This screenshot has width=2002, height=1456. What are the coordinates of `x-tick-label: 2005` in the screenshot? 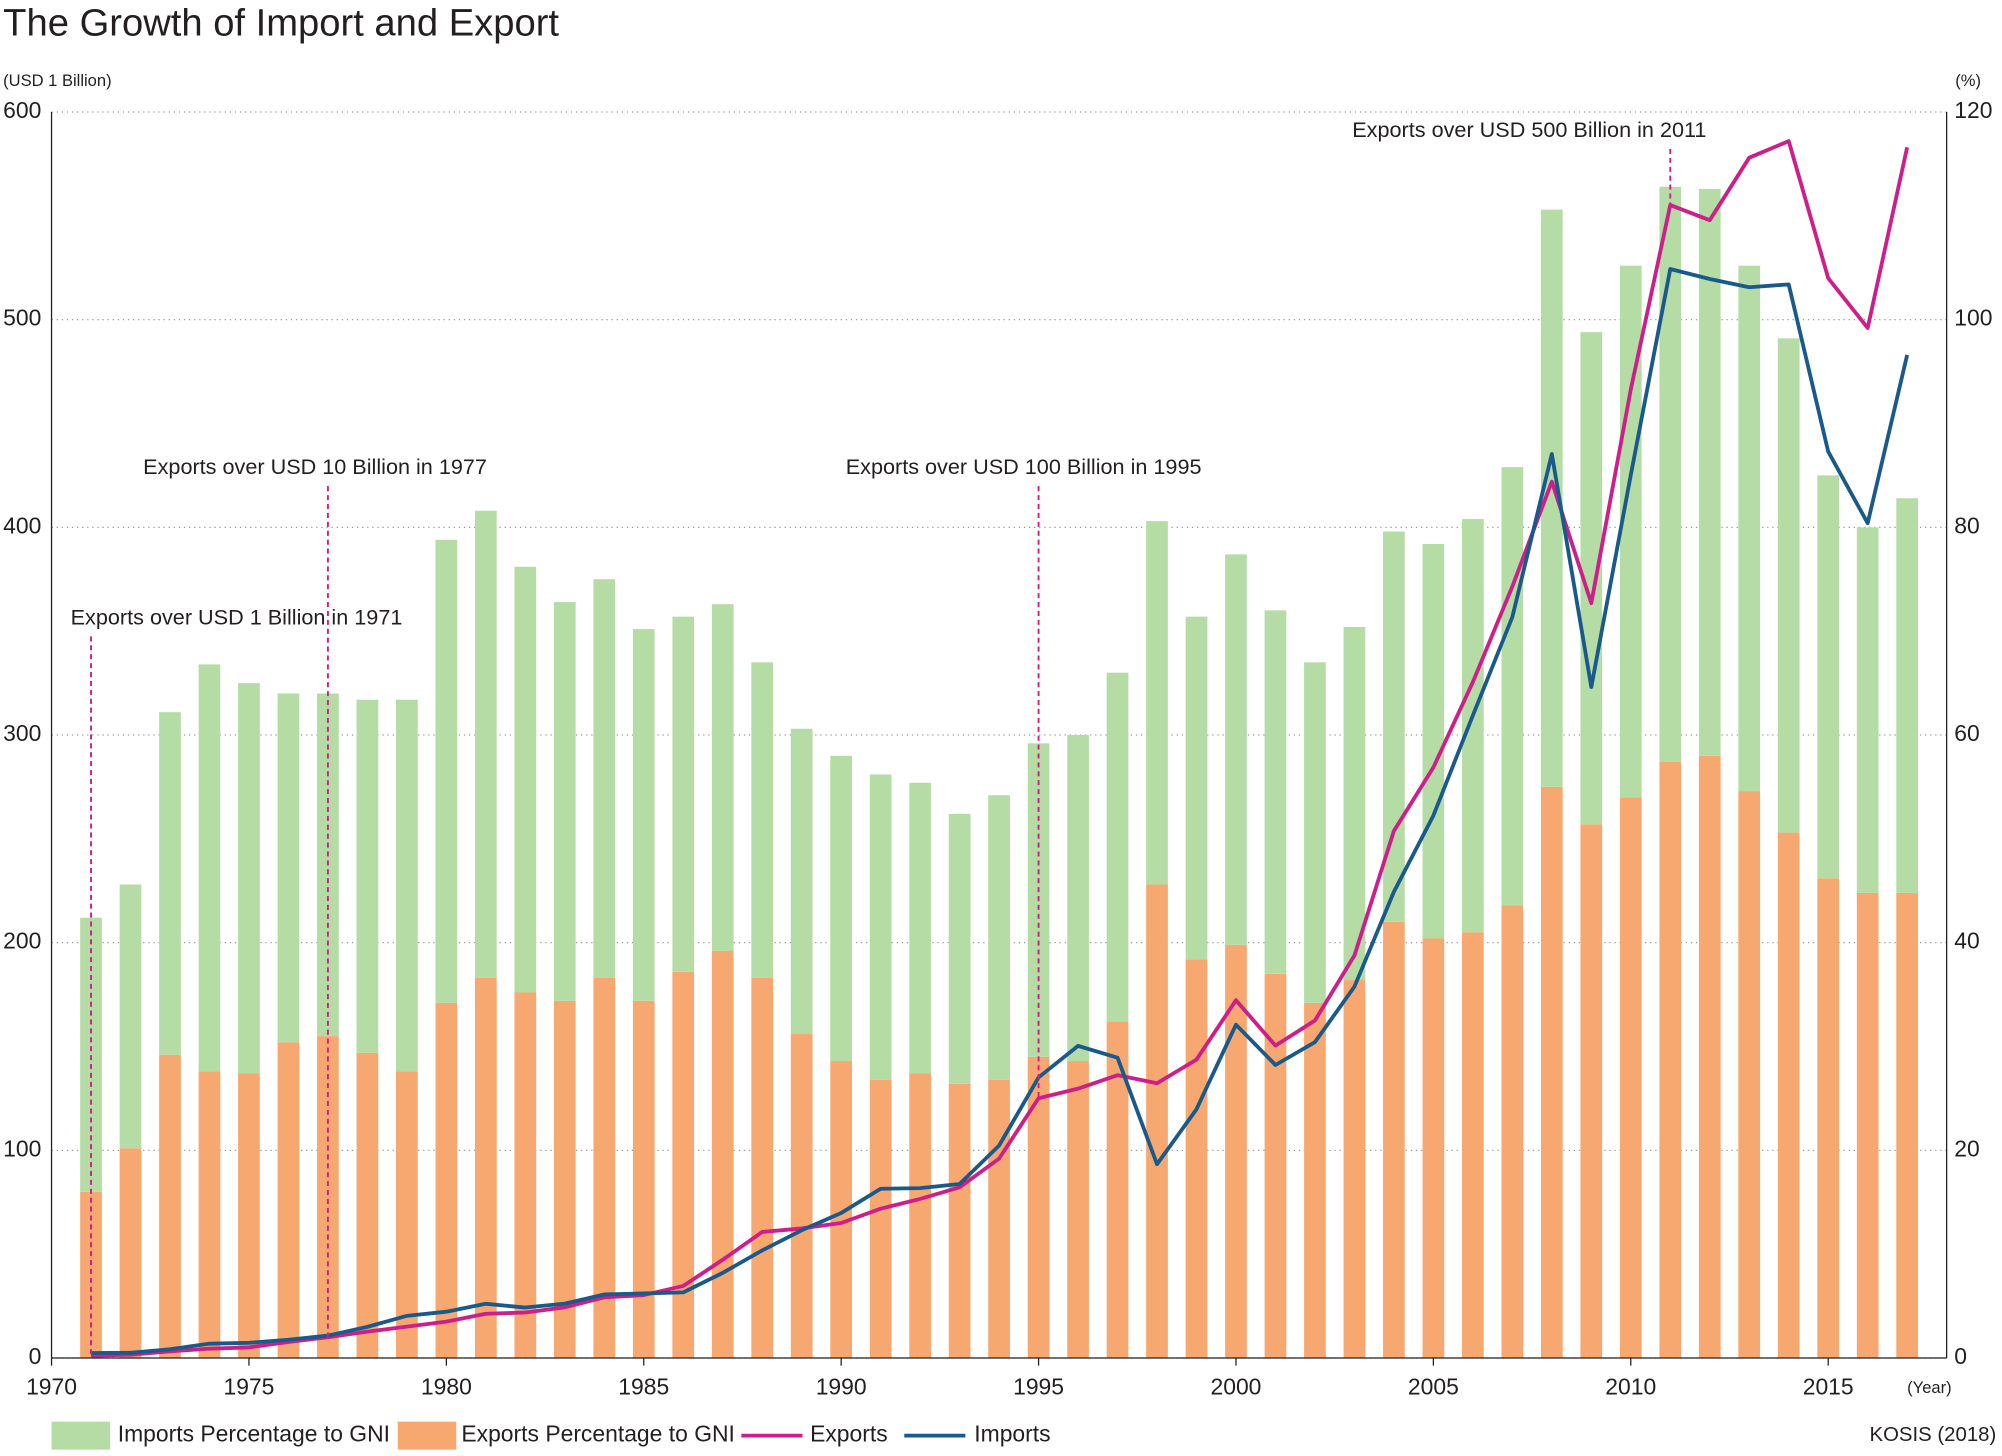 It's located at (1433, 1387).